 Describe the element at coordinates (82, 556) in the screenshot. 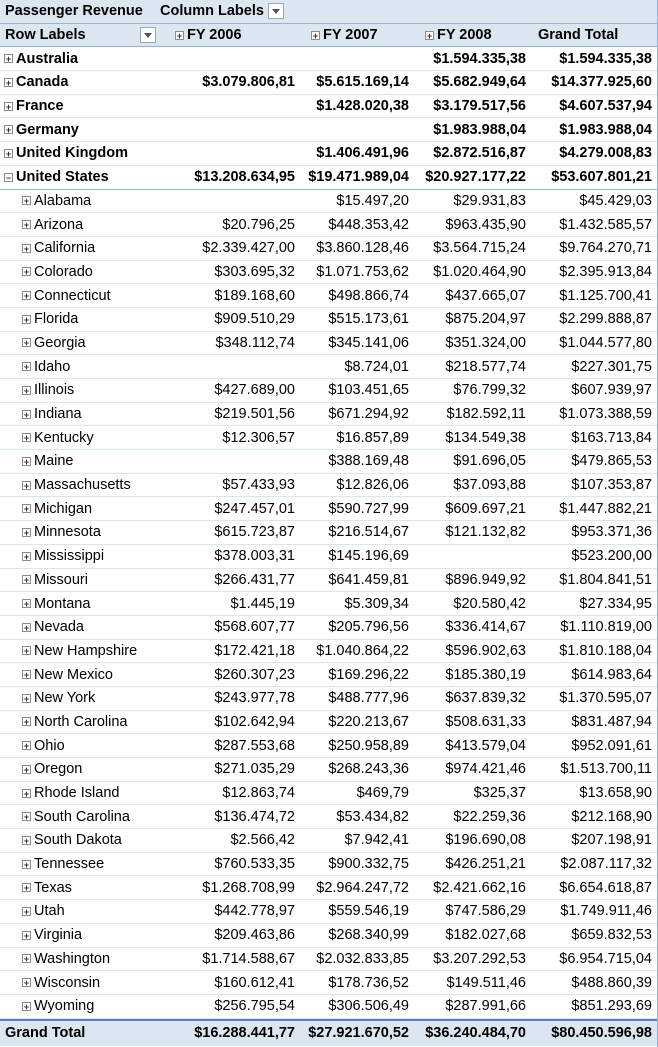

I see `row-label-cell: + Mississippi` at that location.